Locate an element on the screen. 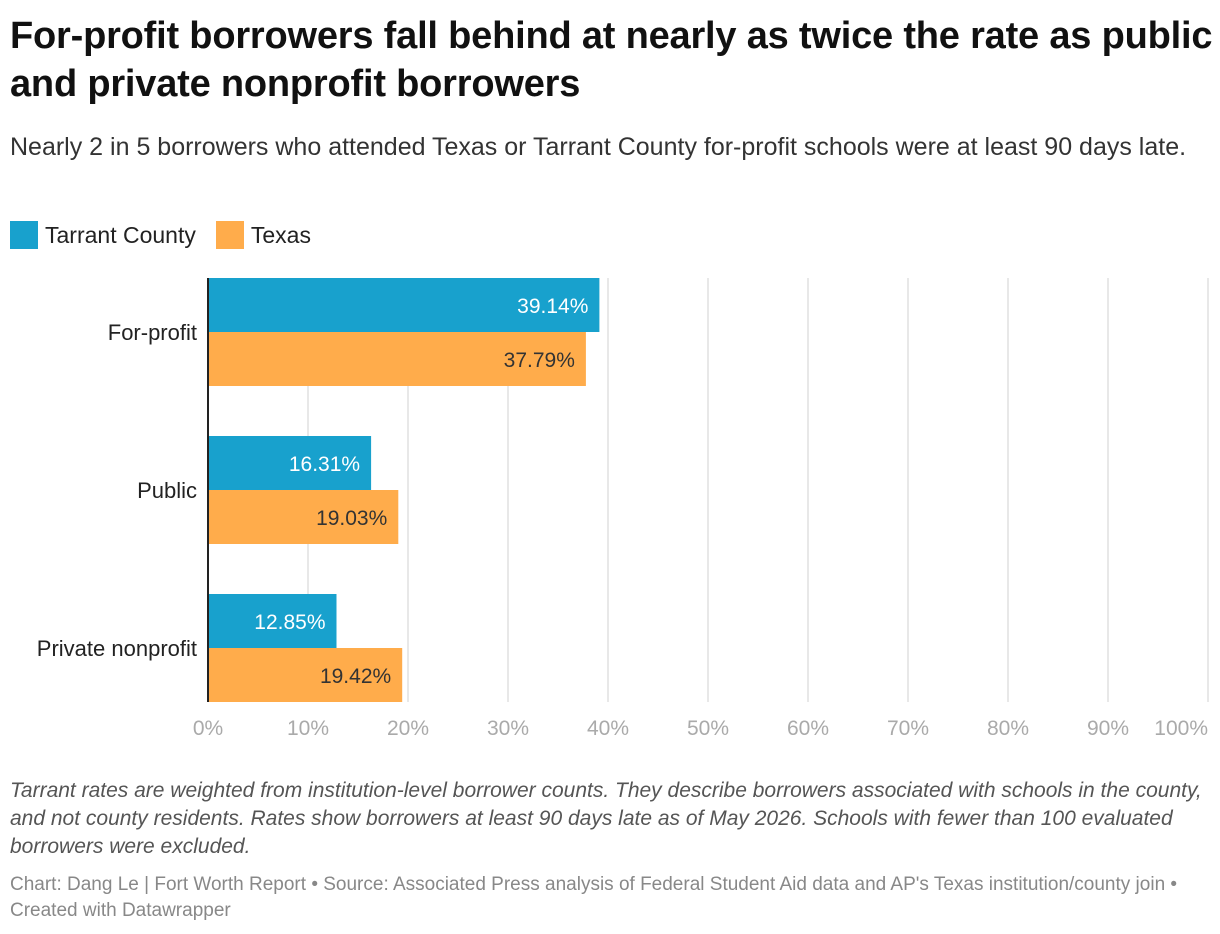  value-label-for-profit-texas: 37.79% is located at coordinates (539, 360).